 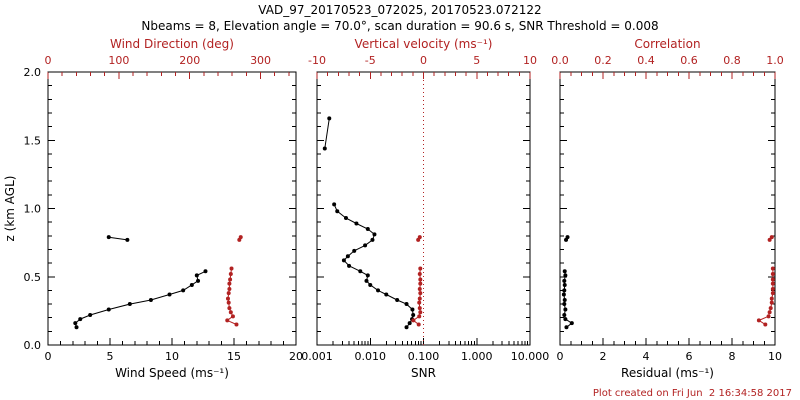 I want to click on svg-text: 200, so click(x=189, y=60).